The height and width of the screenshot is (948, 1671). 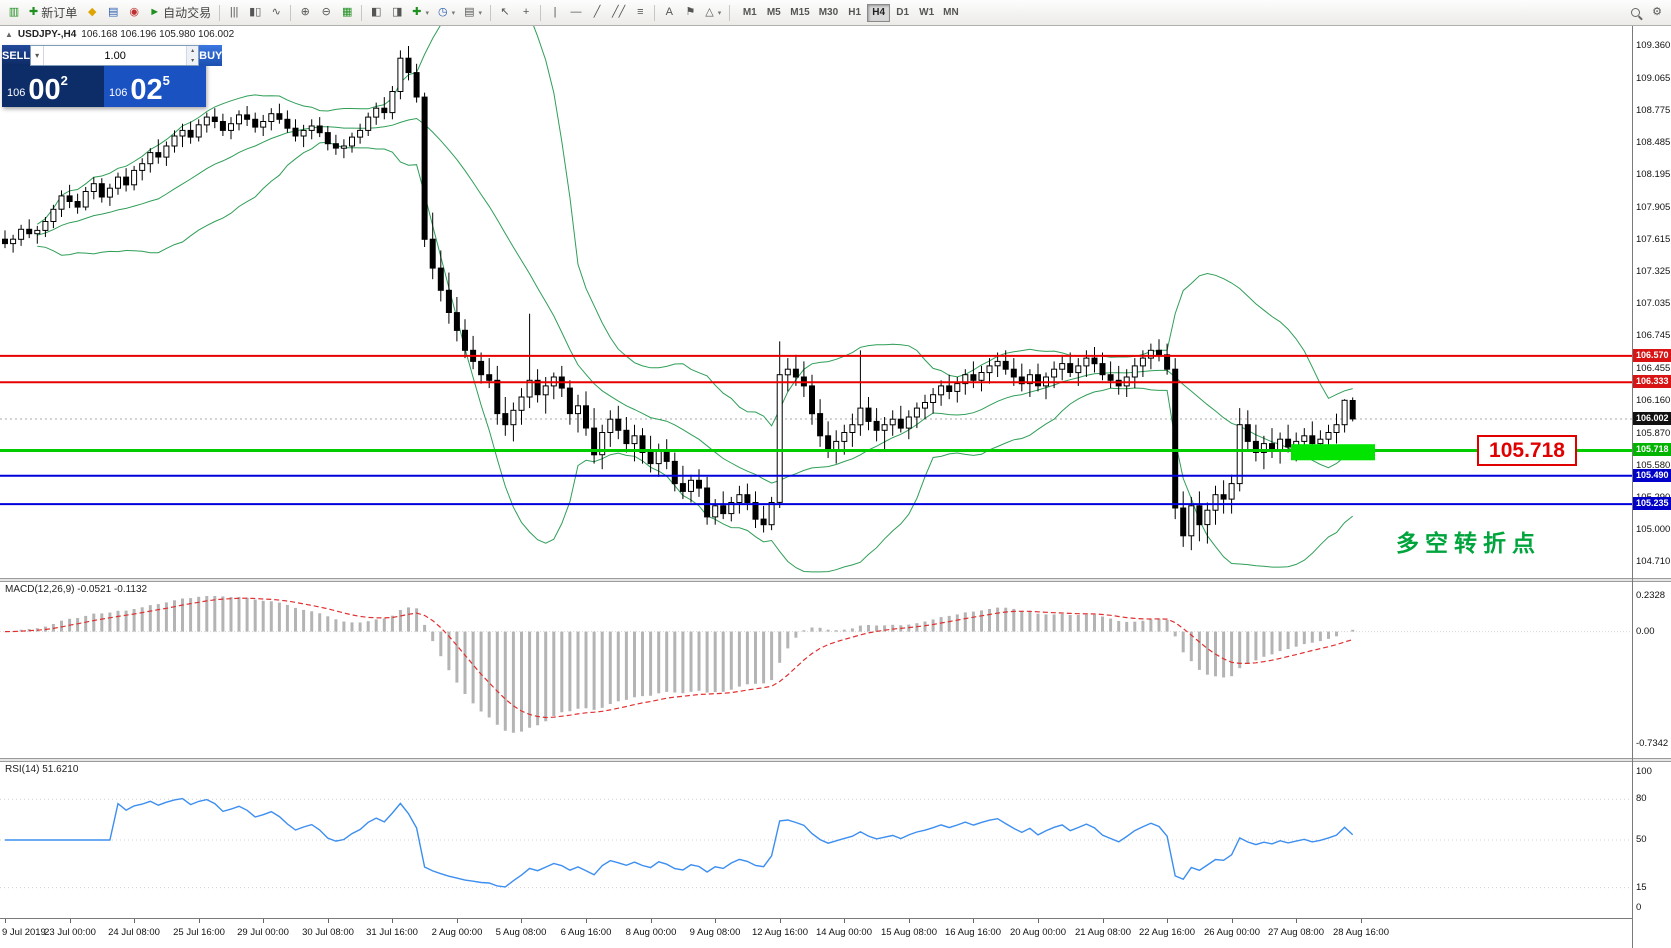 I want to click on macd-signal-line, so click(x=678, y=658).